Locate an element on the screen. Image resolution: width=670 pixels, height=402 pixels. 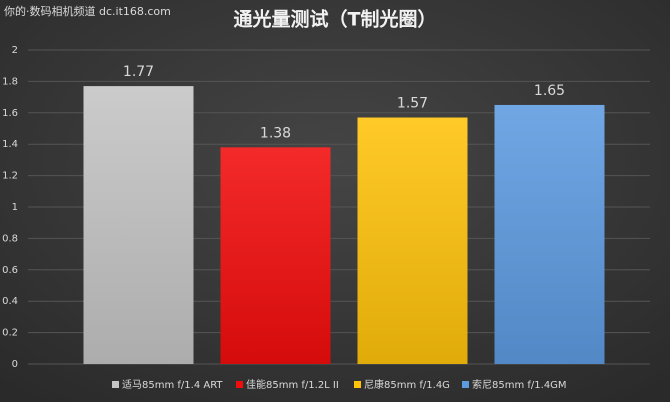
y-tick-label: 0.2 is located at coordinates (10, 333).